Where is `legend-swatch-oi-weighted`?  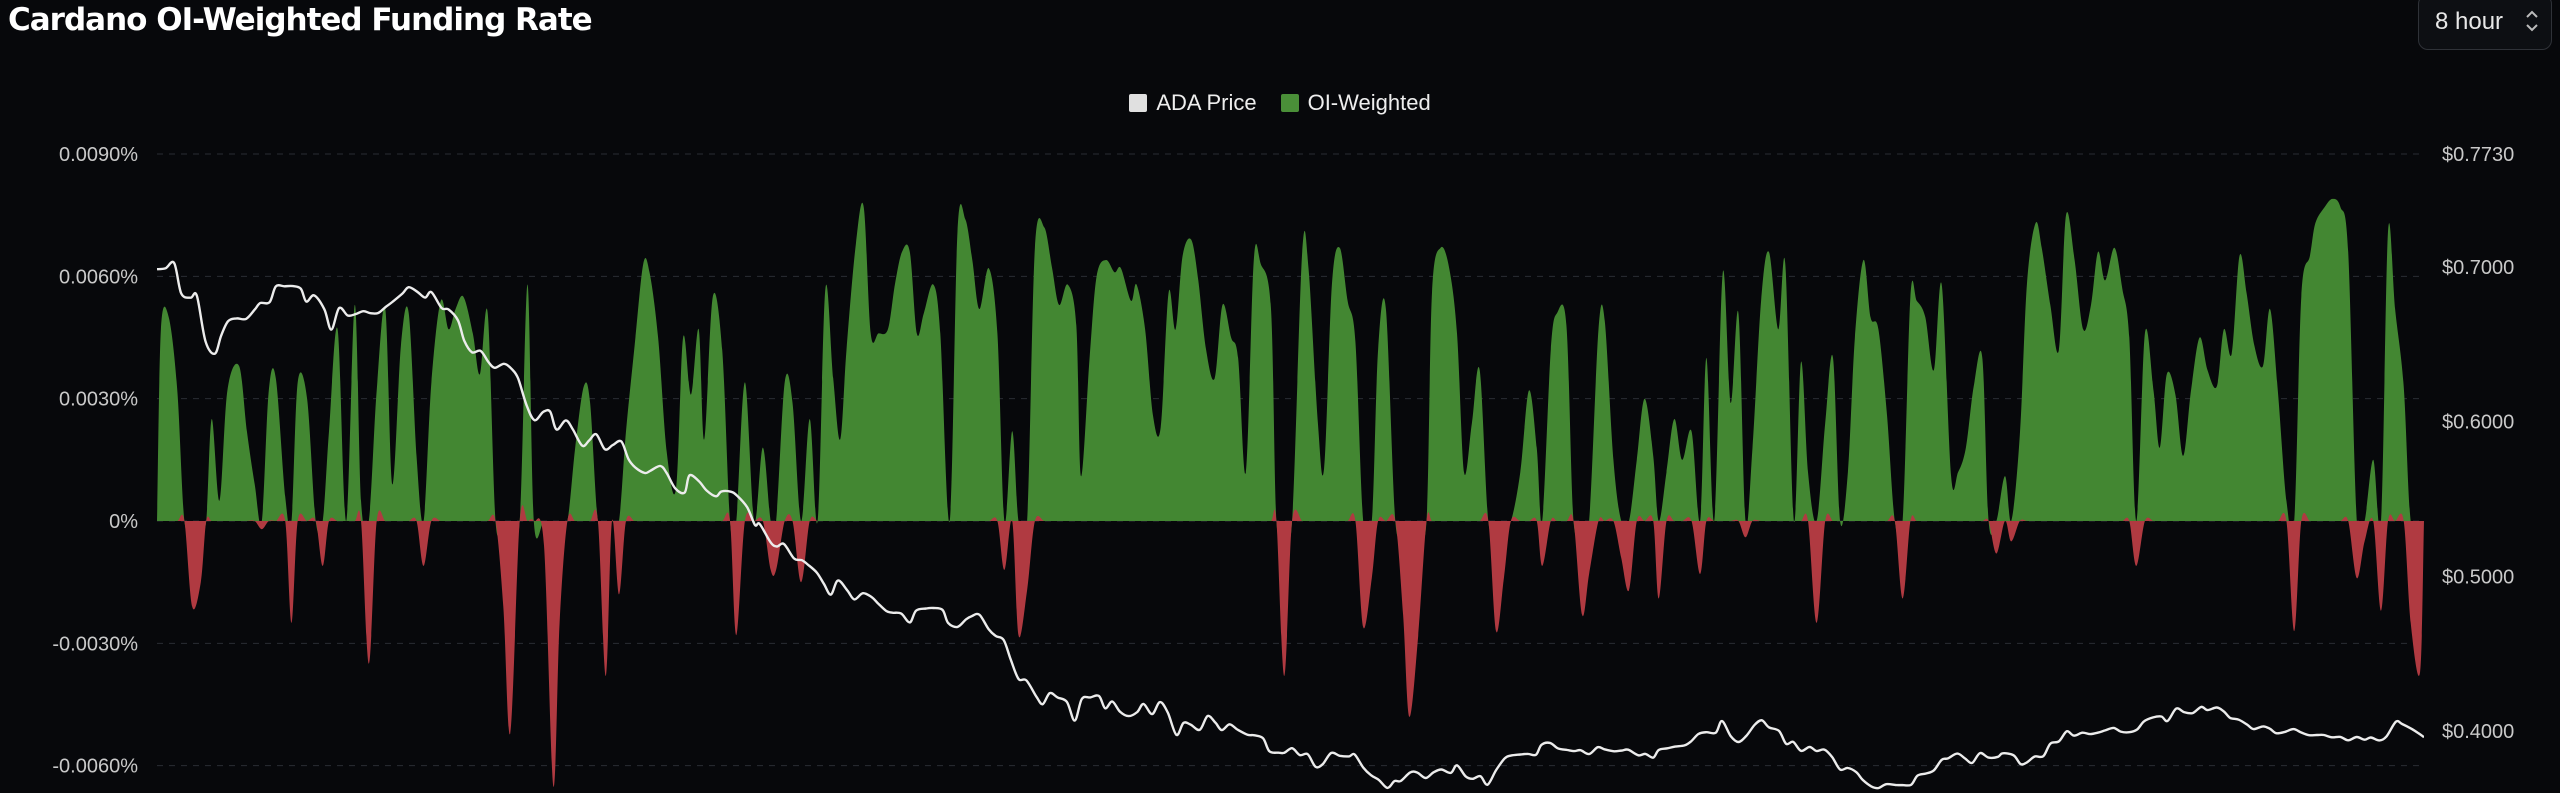 legend-swatch-oi-weighted is located at coordinates (1289, 103).